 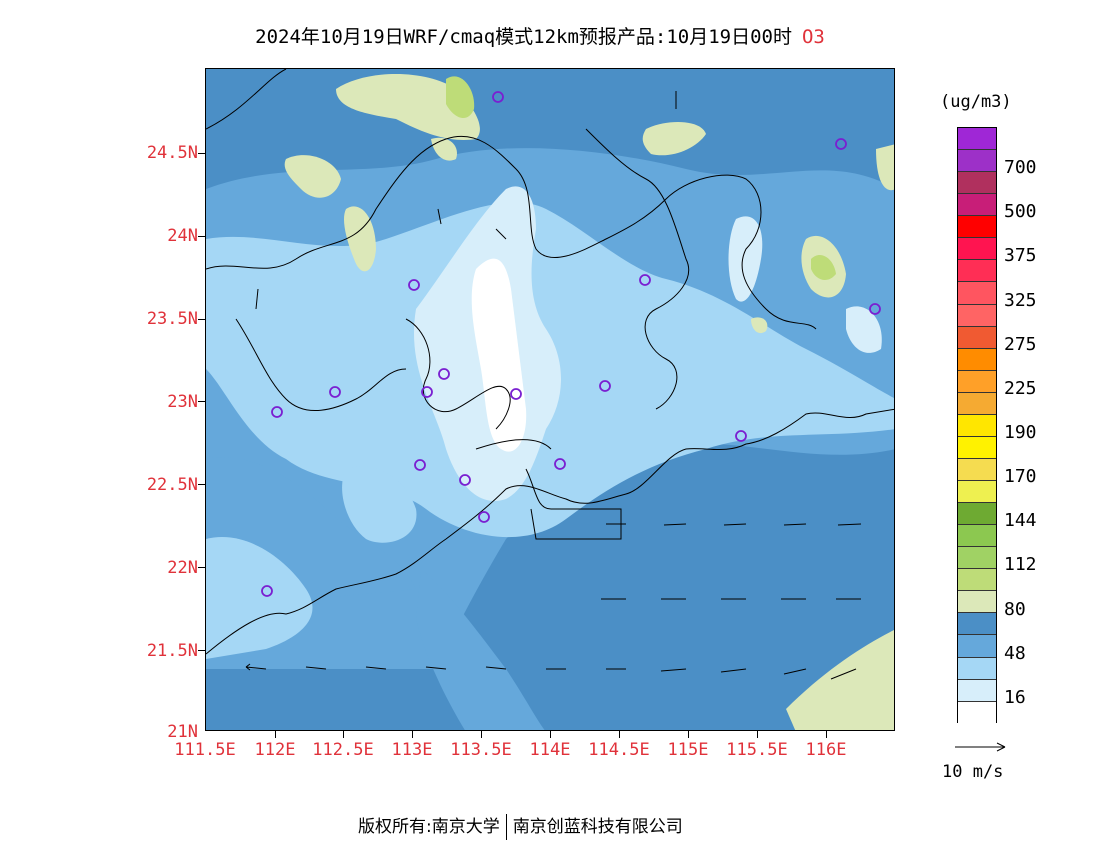 I want to click on legend-label: 112, so click(x=1020, y=565).